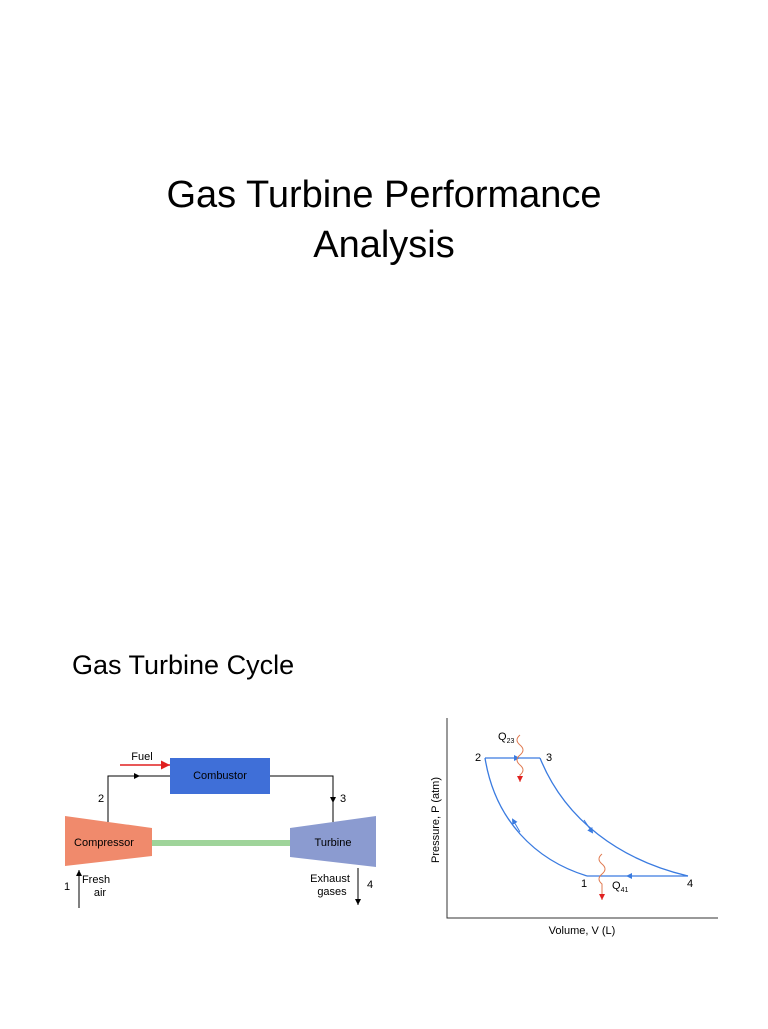  I want to click on subscript: 41, so click(625, 890).